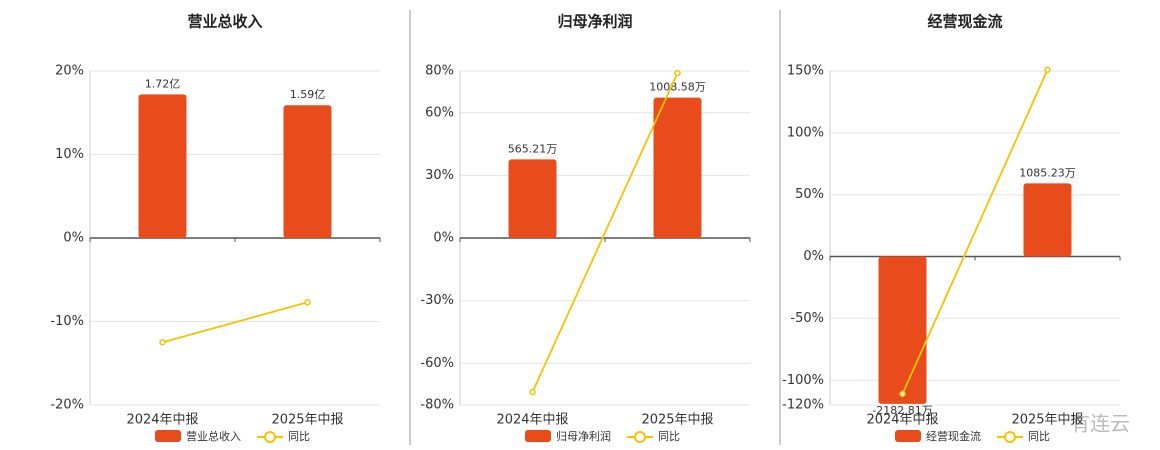 This screenshot has width=1160, height=450. Describe the element at coordinates (805, 132) in the screenshot. I see `y-tick-label: 100%` at that location.